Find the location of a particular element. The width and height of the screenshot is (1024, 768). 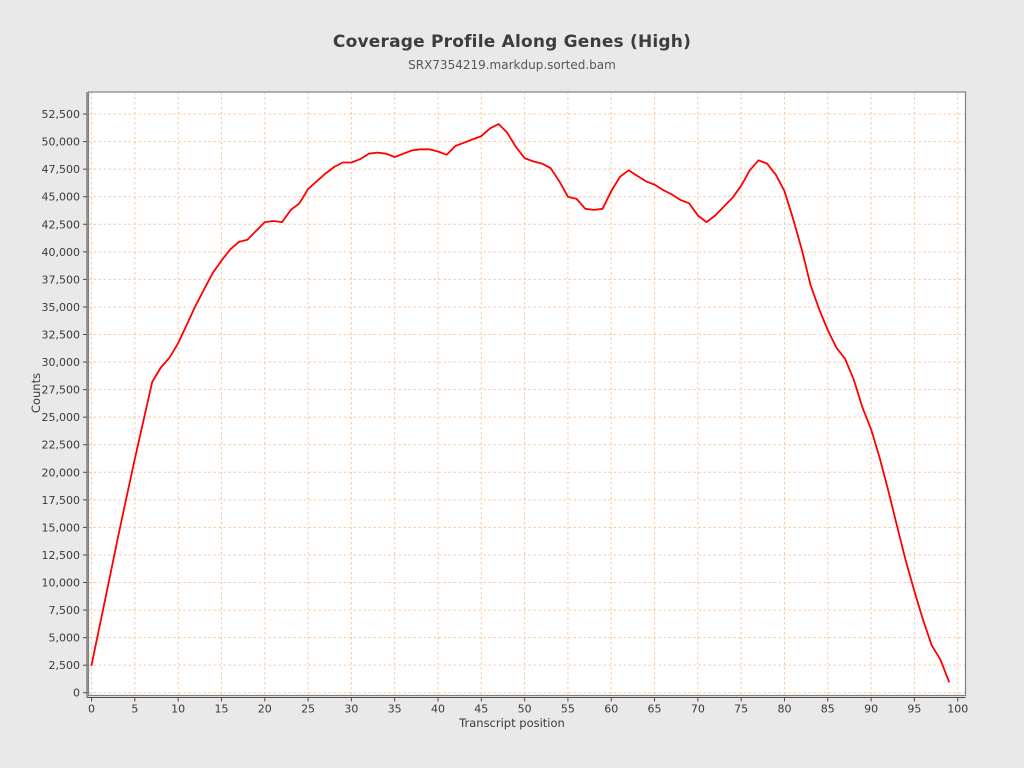

x-tick-label: 70 is located at coordinates (698, 709).